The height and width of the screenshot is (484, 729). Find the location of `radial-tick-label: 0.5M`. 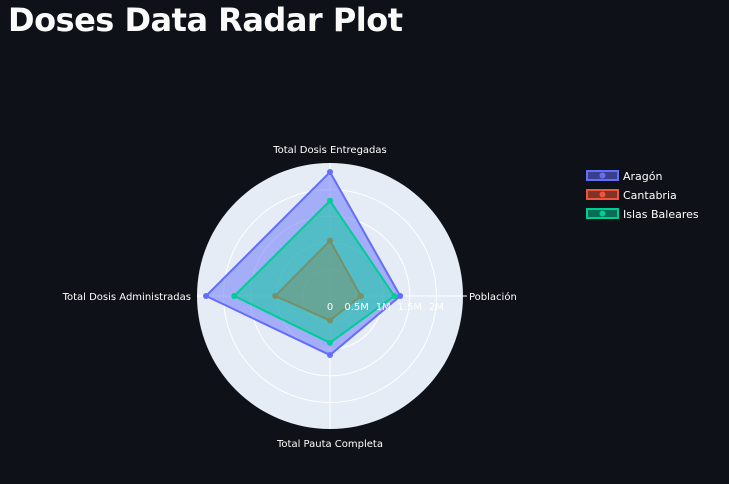

radial-tick-label: 0.5M is located at coordinates (356, 307).